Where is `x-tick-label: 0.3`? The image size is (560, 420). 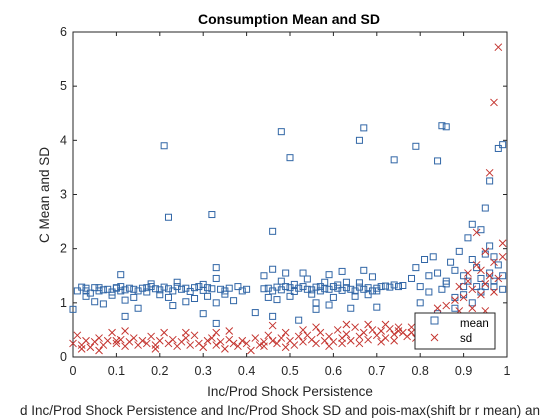
x-tick-label: 0.3 is located at coordinates (203, 371).